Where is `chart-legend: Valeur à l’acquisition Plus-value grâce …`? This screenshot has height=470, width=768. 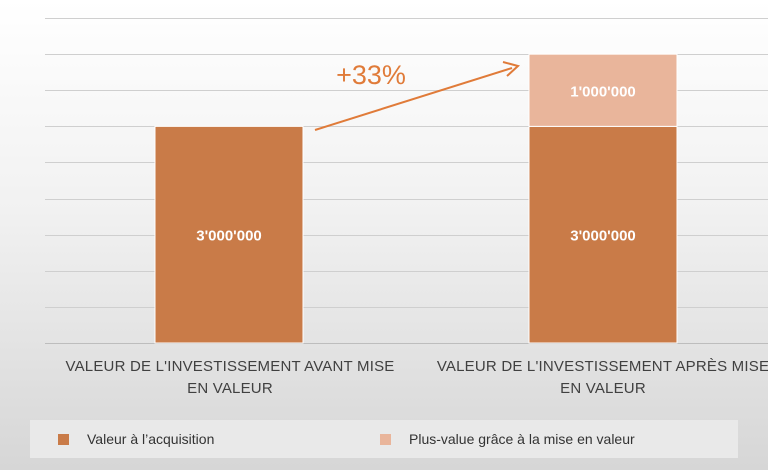
chart-legend: Valeur à l’acquisition Plus-value grâce … is located at coordinates (384, 439).